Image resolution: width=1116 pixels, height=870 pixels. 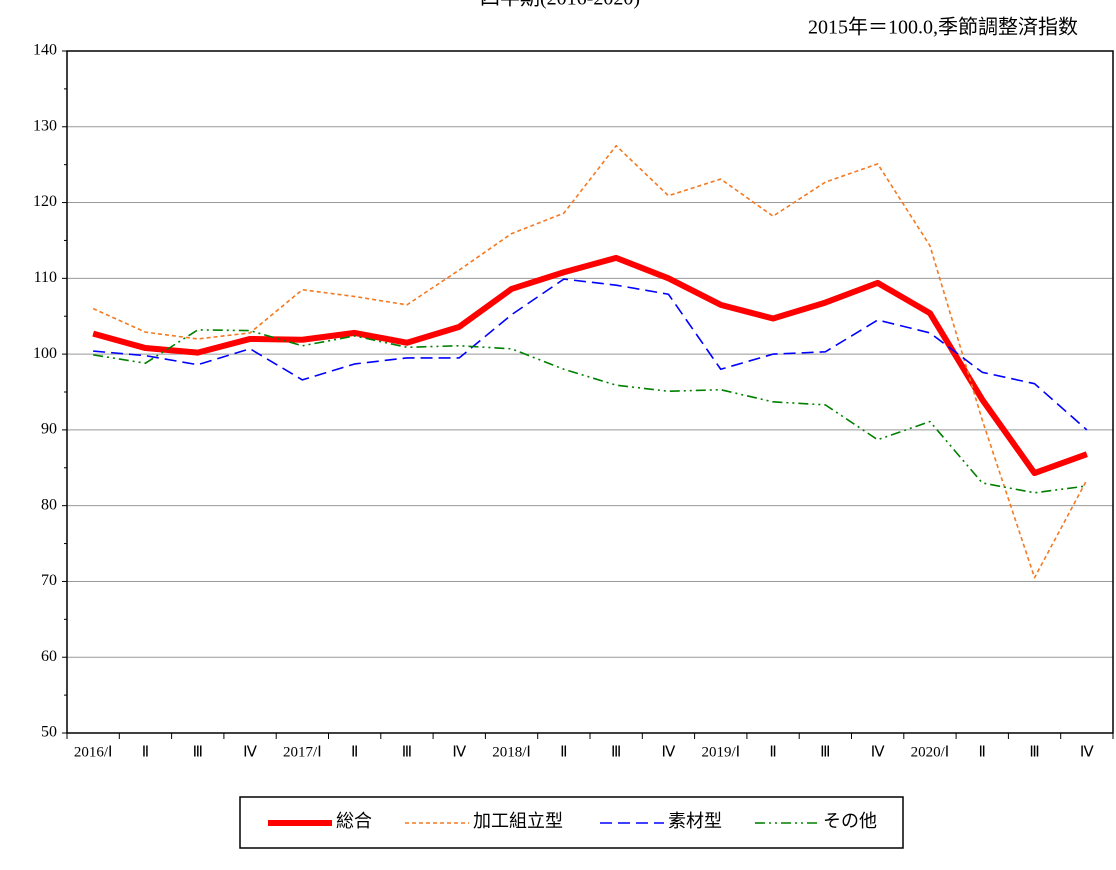 What do you see at coordinates (49, 429) in the screenshot?
I see `y-tick-label: 90` at bounding box center [49, 429].